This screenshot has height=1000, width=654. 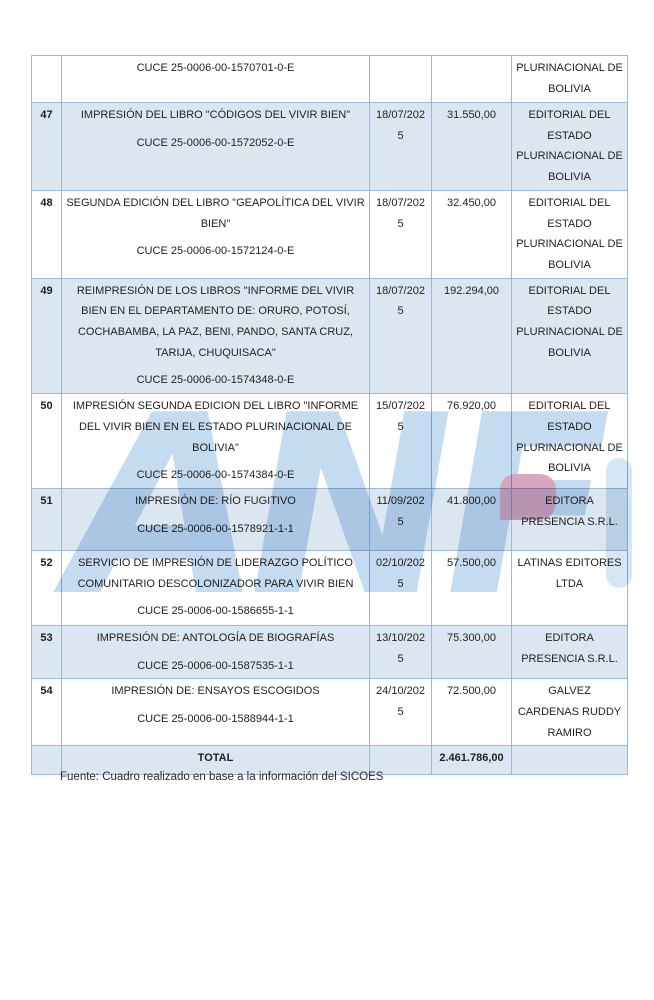 I want to click on row-number-cell: 48, so click(x=46, y=234).